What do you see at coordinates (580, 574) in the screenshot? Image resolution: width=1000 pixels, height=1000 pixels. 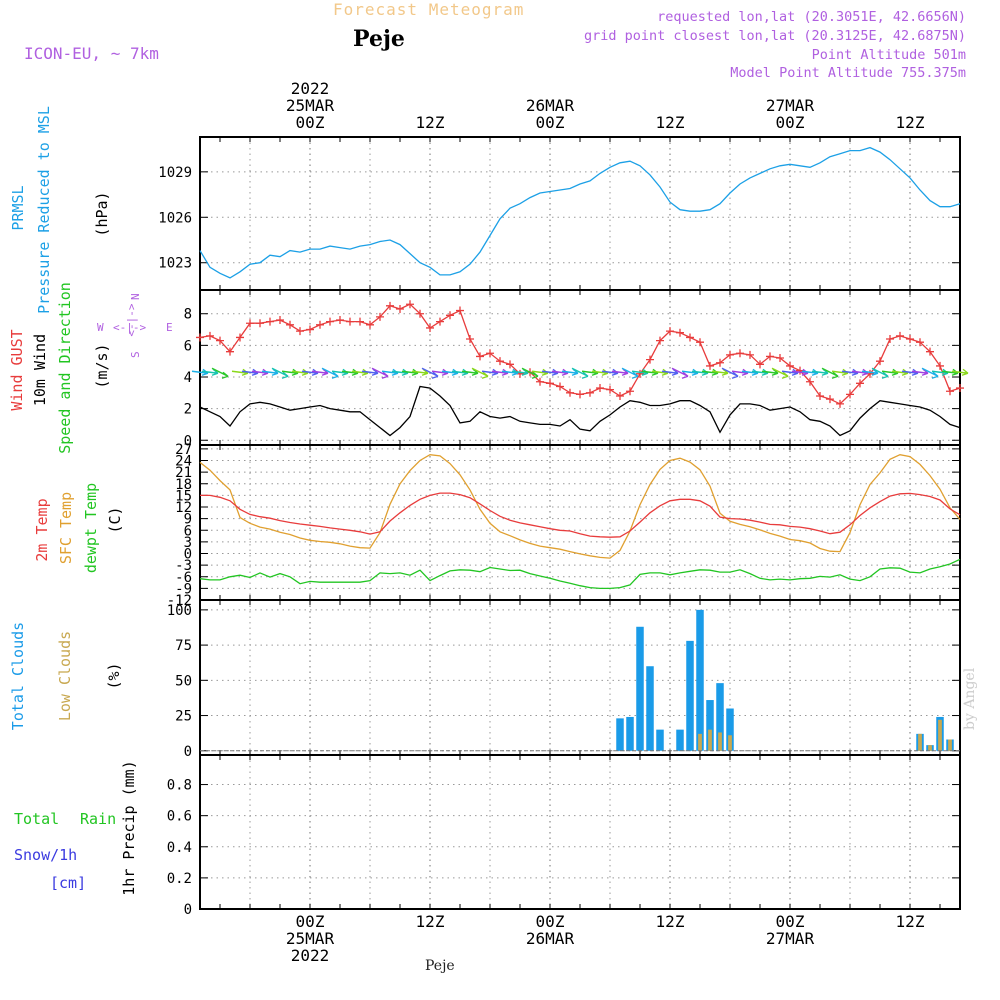 I see `series-dewpt-line` at bounding box center [580, 574].